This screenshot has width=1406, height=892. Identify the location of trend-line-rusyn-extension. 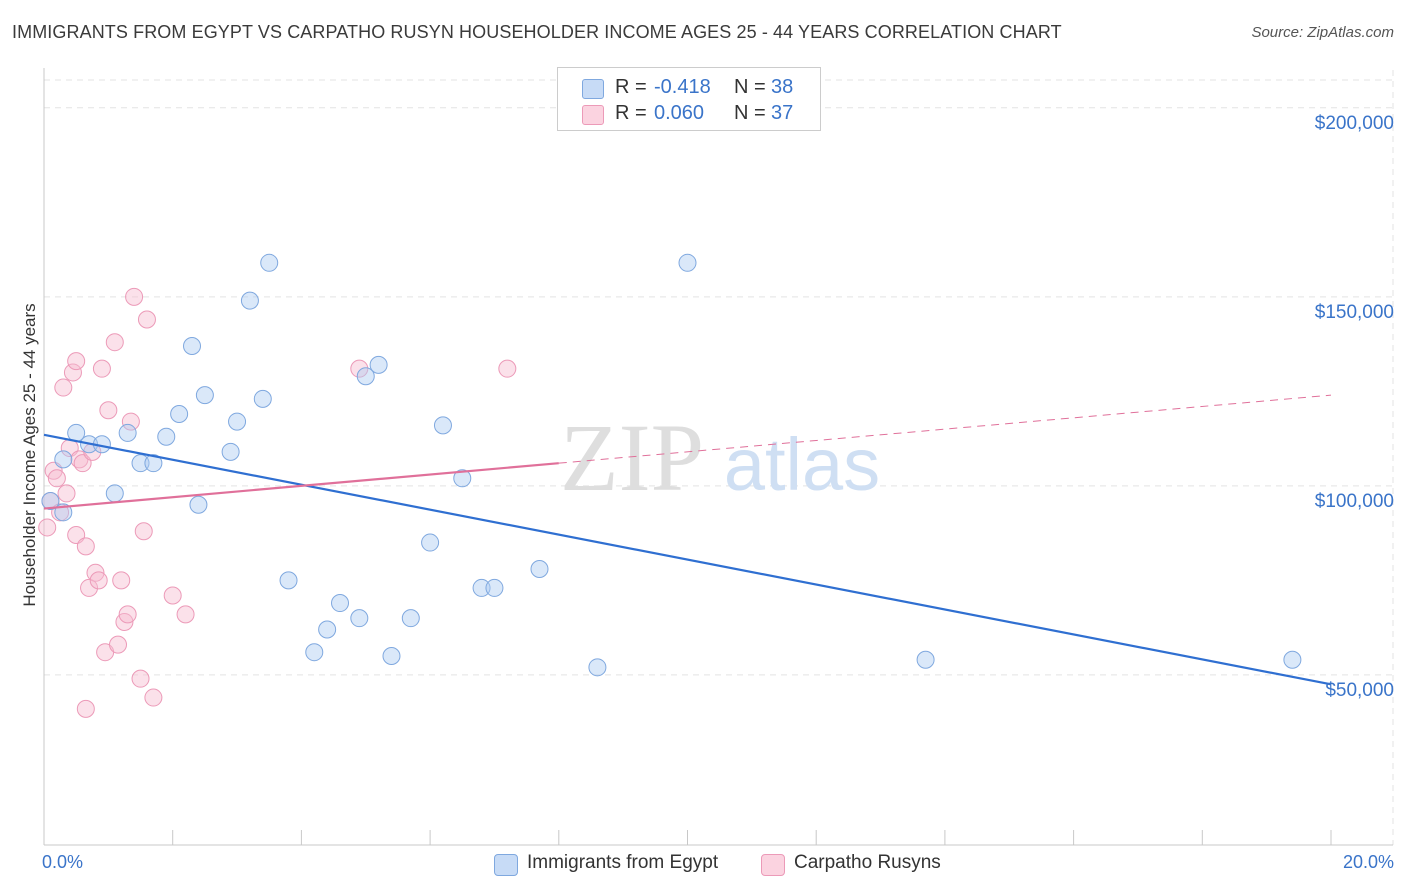
(945, 429).